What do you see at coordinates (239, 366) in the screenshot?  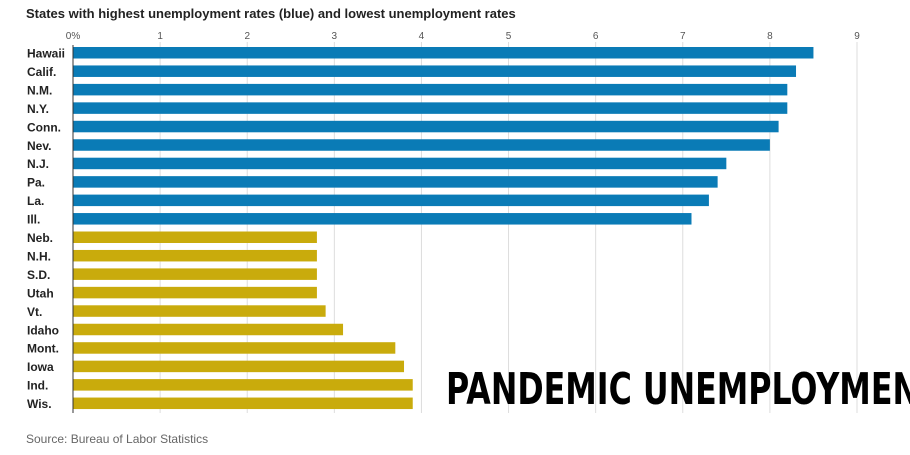 I see `bar-iowa` at bounding box center [239, 366].